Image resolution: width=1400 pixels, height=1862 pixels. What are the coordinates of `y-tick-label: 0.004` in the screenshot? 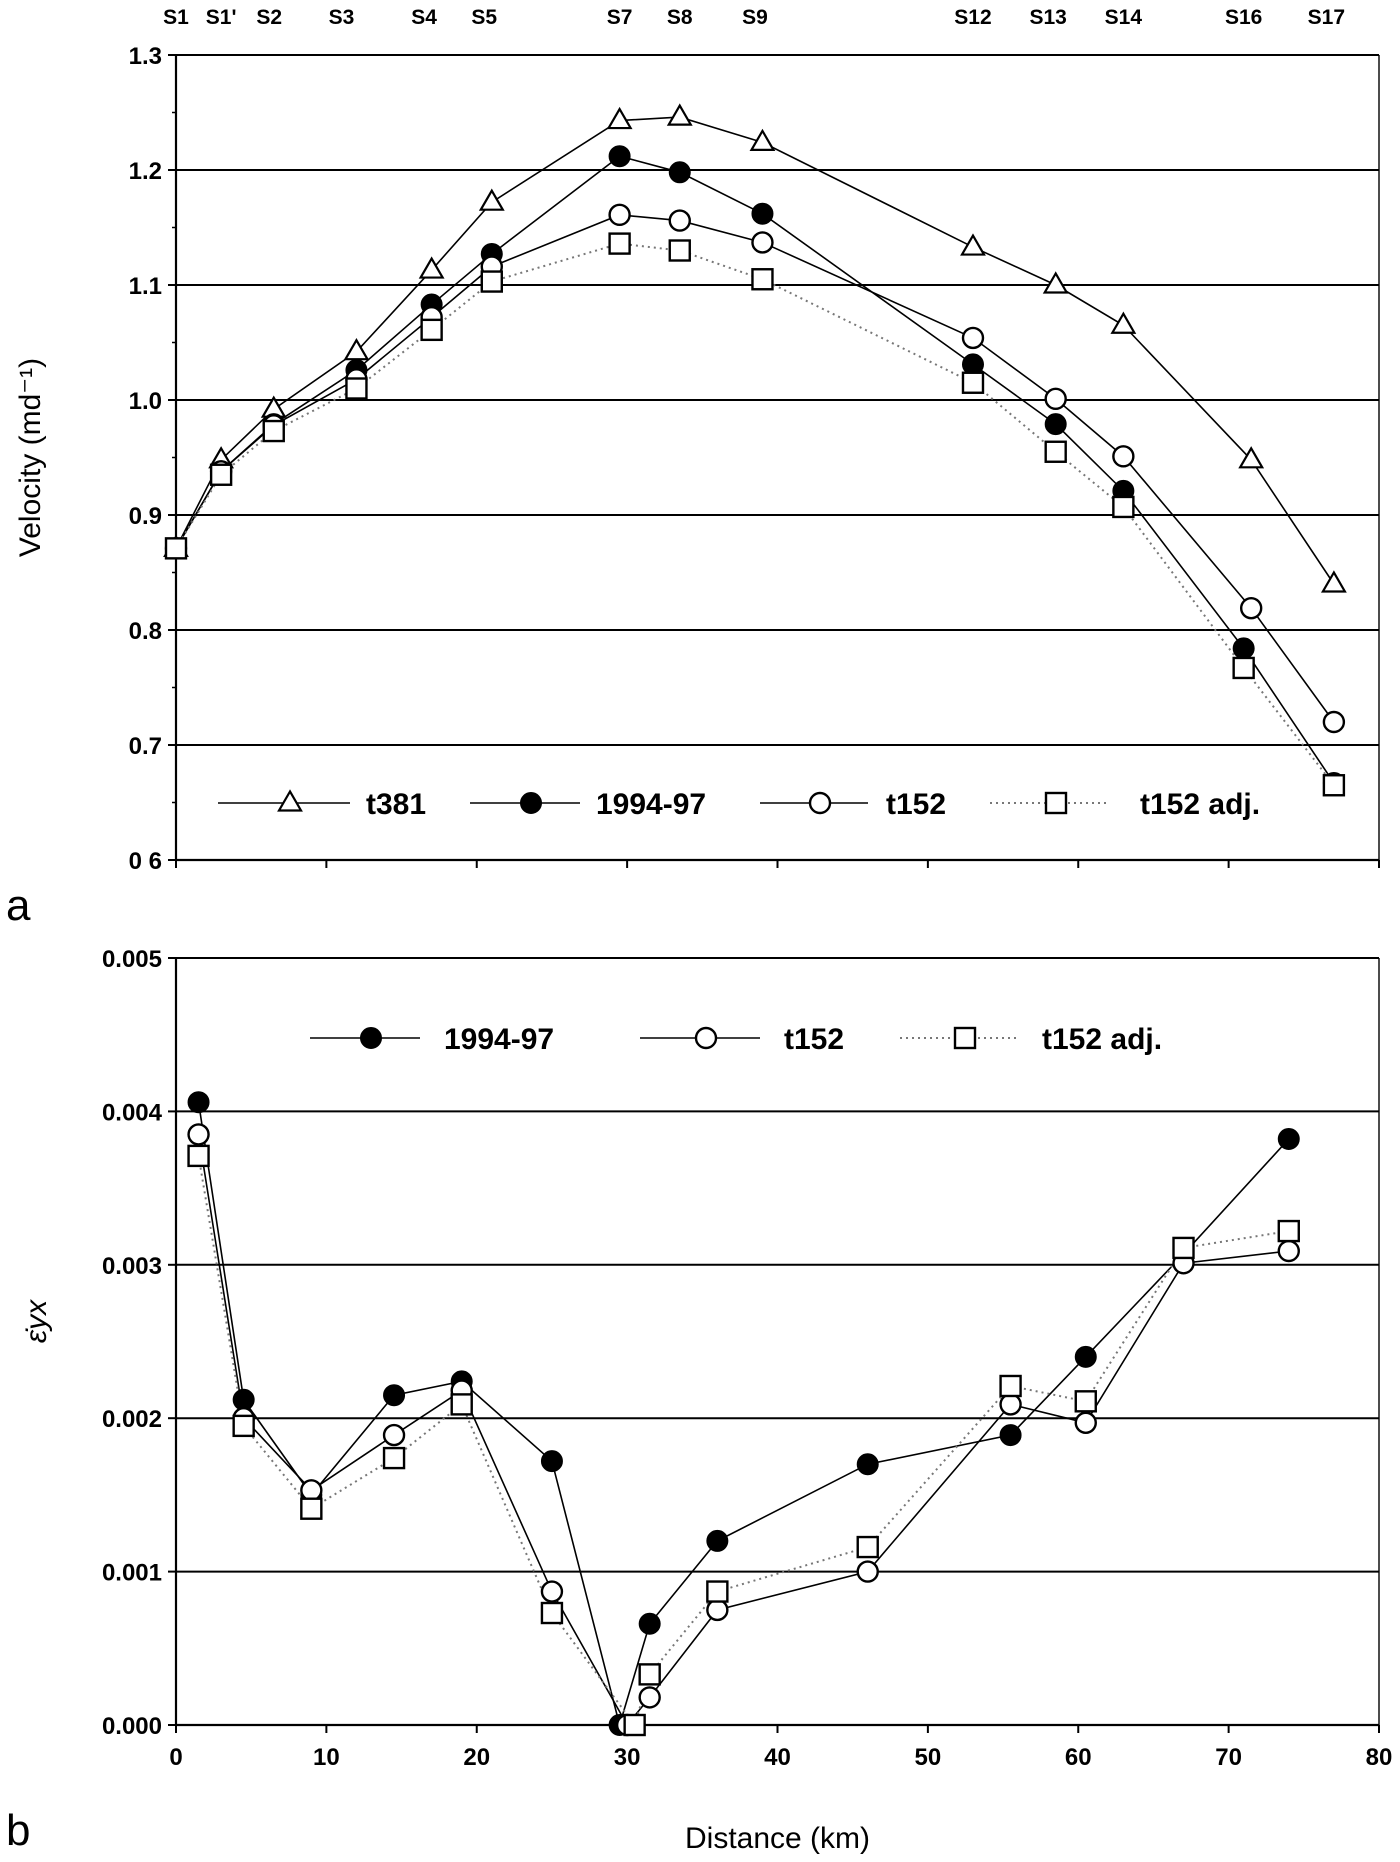 It's located at (132, 1112).